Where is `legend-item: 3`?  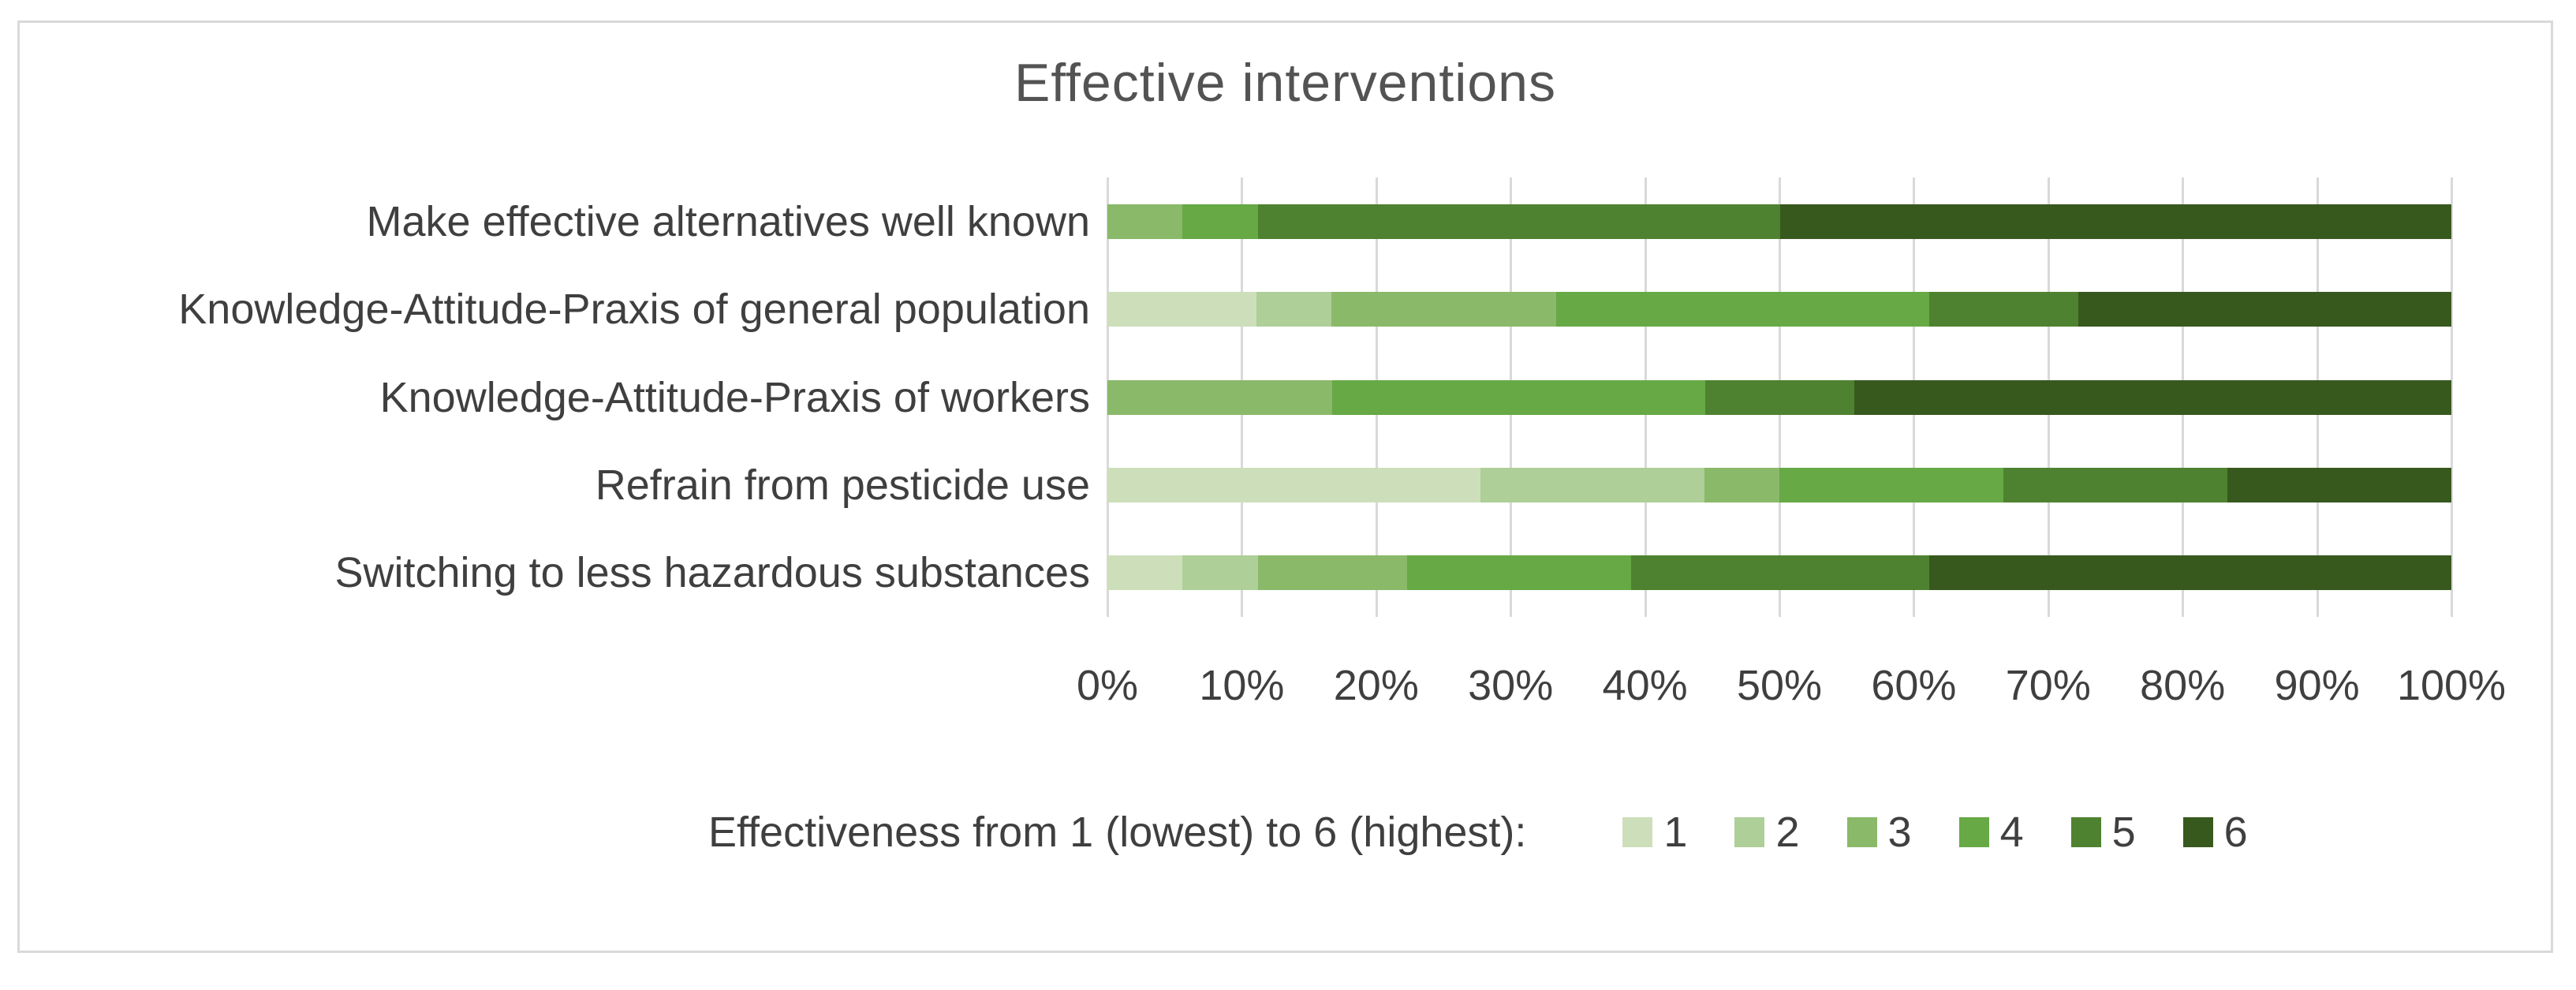
legend-item: 3 is located at coordinates (1879, 833).